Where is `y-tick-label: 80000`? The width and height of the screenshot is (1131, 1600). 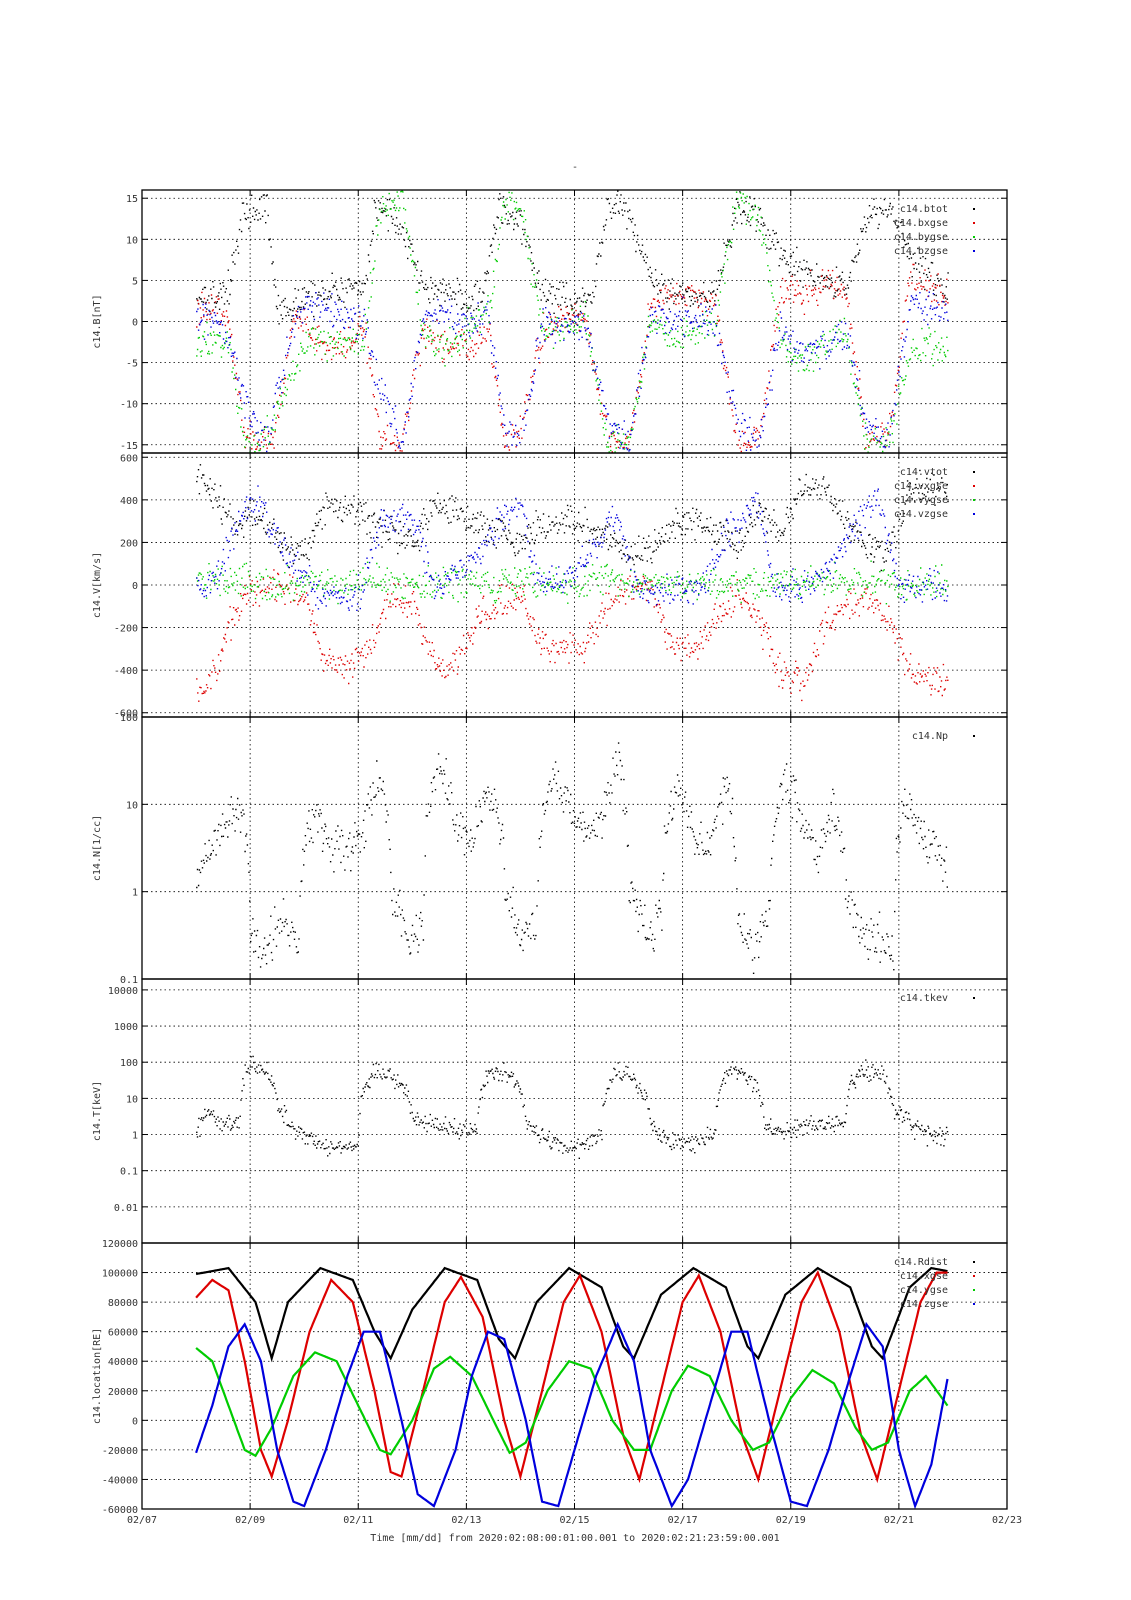 y-tick-label: 80000 is located at coordinates (123, 1303).